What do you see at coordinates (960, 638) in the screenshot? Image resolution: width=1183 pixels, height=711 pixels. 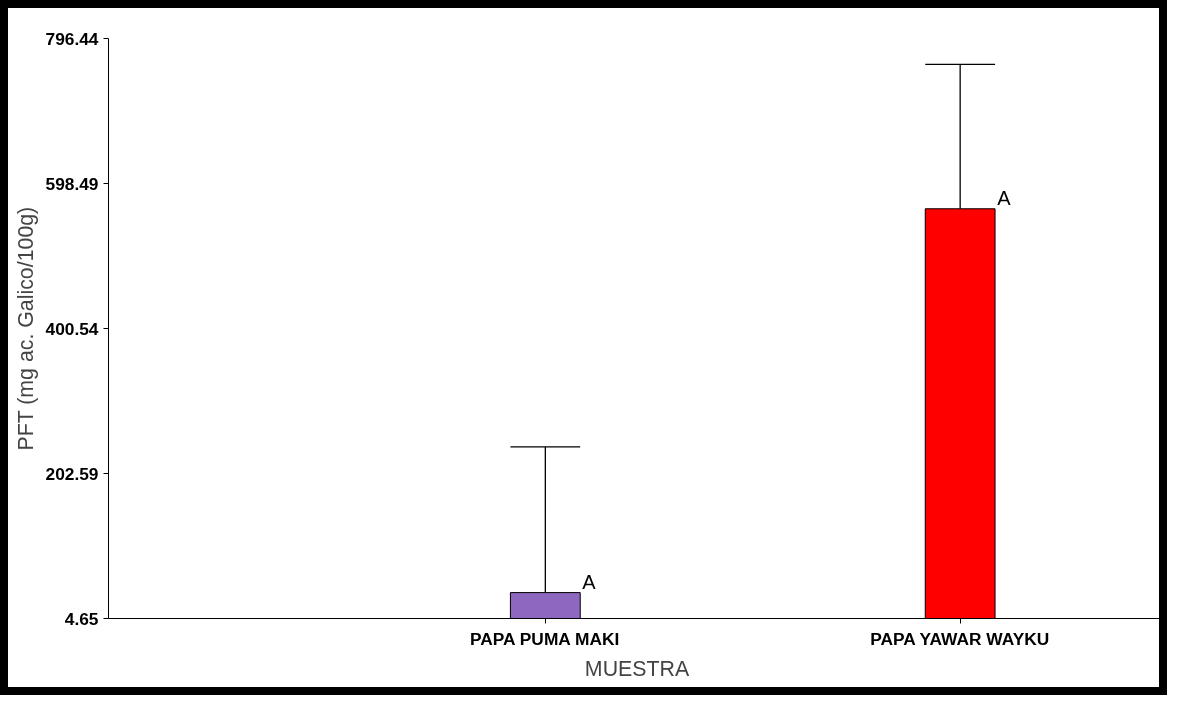 I see `x-tick-label: PAPA YAWAR WAYKU` at bounding box center [960, 638].